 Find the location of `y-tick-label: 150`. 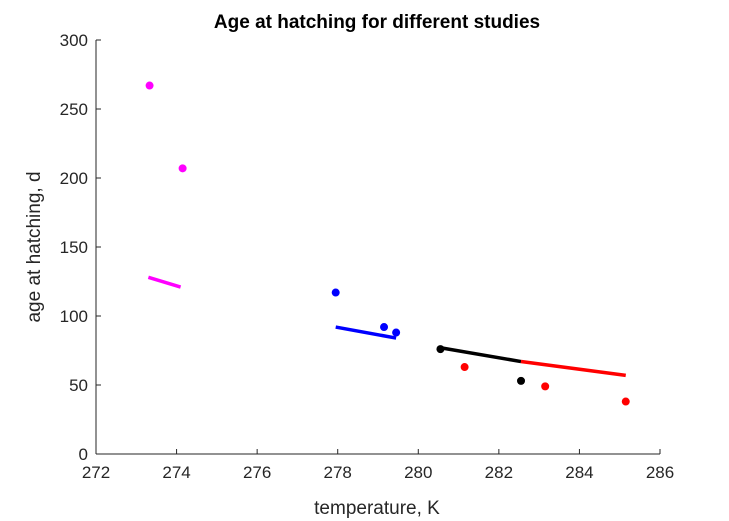

y-tick-label: 150 is located at coordinates (74, 247).